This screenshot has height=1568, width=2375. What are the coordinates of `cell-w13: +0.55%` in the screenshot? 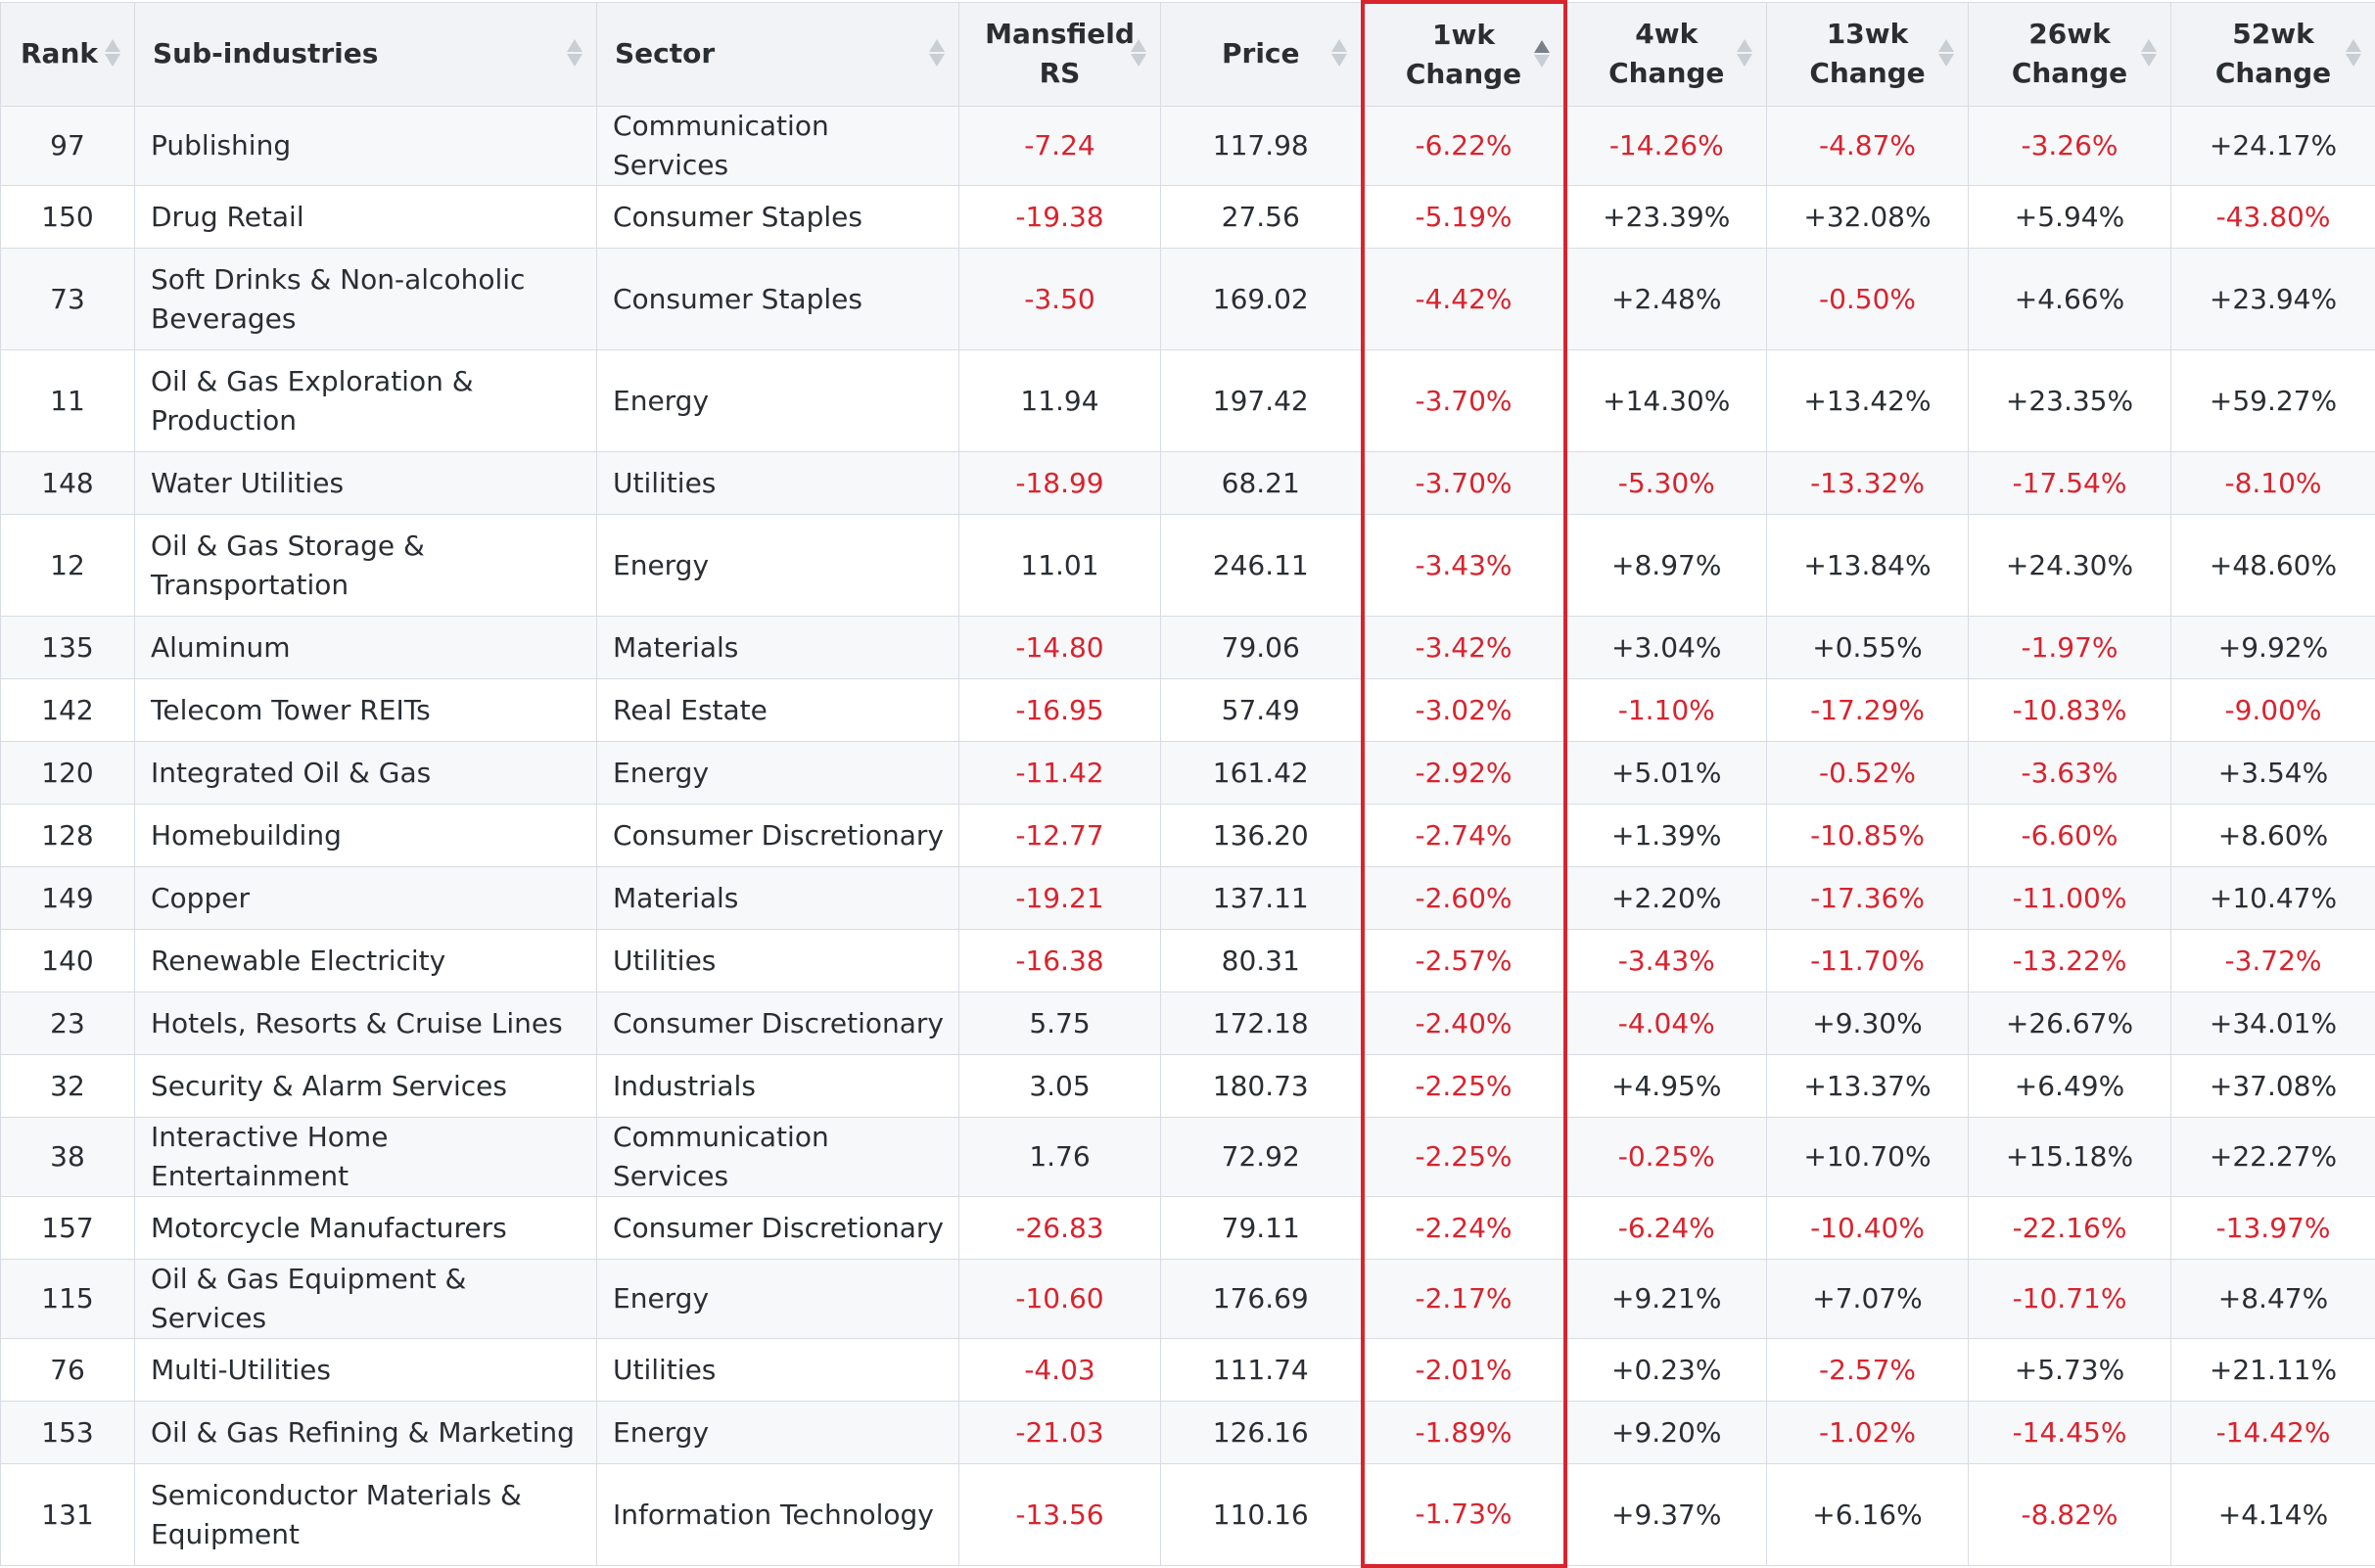 It's located at (1868, 648).